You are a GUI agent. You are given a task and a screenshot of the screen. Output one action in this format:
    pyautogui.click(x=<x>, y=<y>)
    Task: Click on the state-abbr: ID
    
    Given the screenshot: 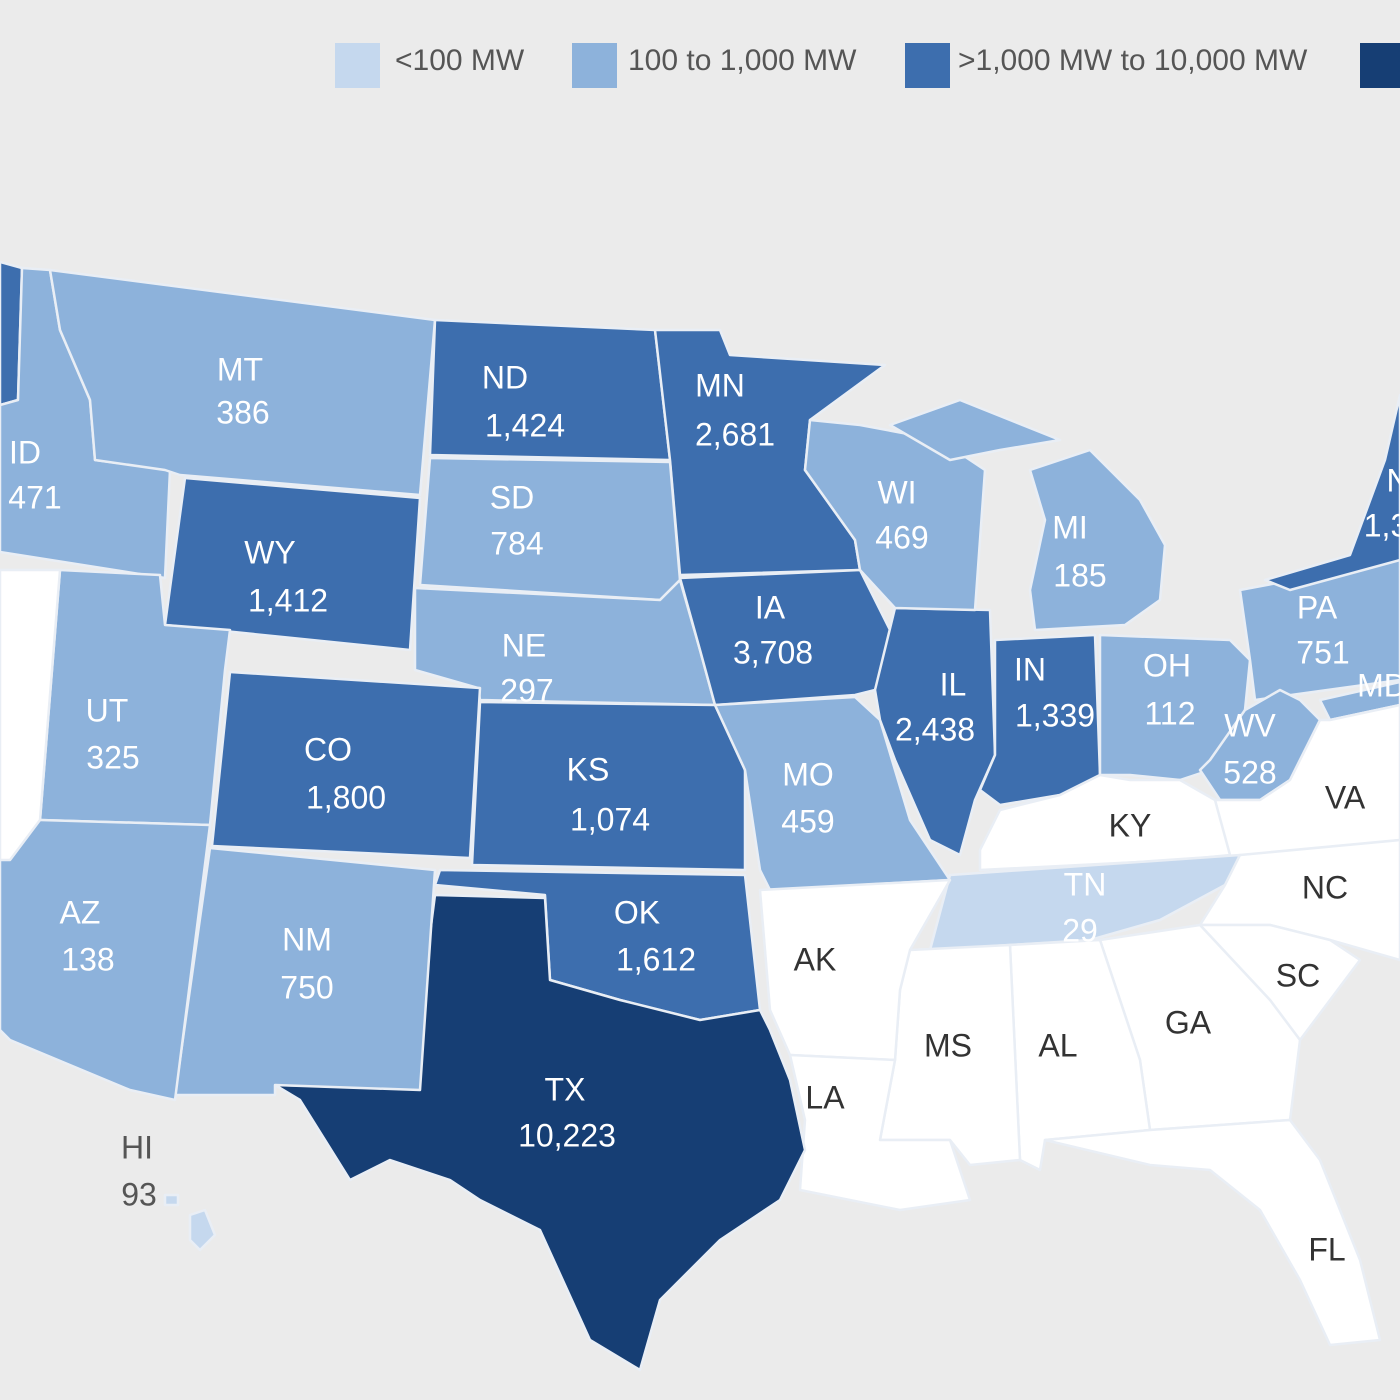 What is the action you would take?
    pyautogui.click(x=25, y=452)
    